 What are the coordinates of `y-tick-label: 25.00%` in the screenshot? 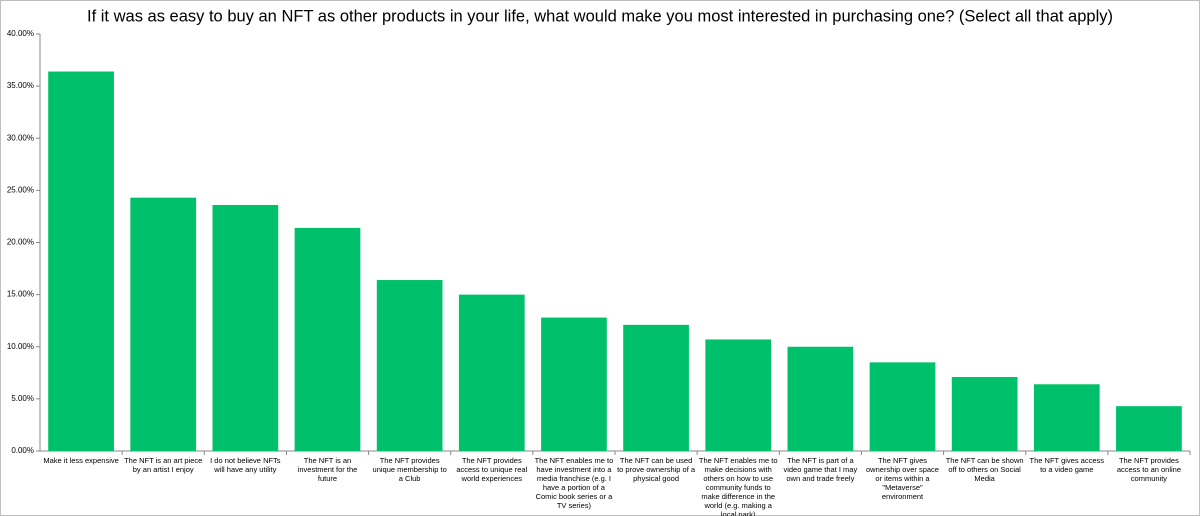 It's located at (20, 189).